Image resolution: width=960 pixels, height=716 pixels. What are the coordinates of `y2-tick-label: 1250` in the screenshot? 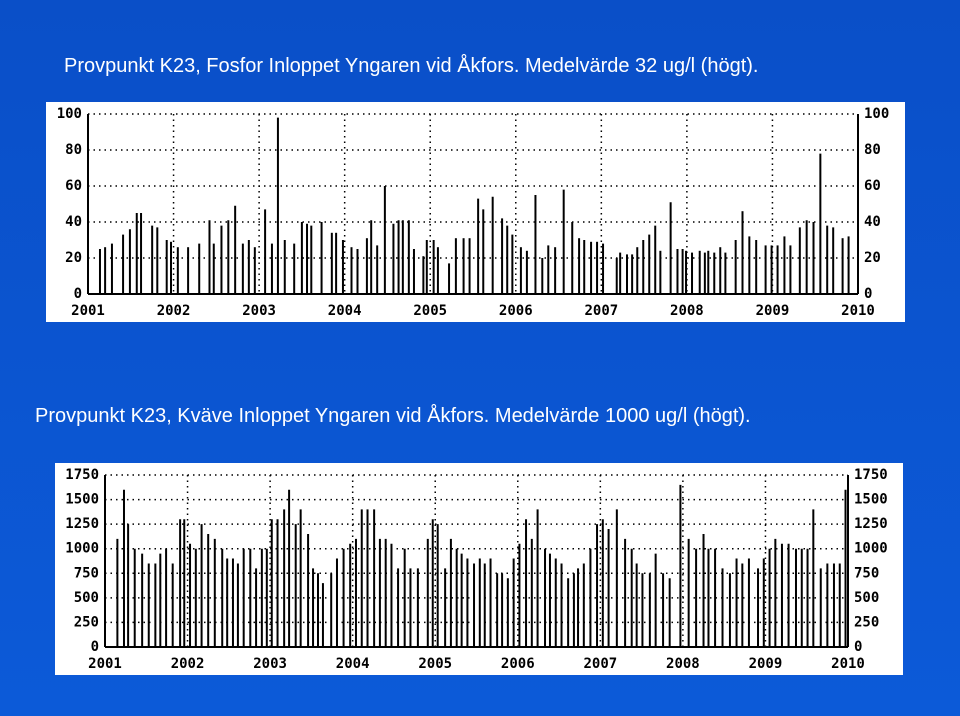 It's located at (871, 524).